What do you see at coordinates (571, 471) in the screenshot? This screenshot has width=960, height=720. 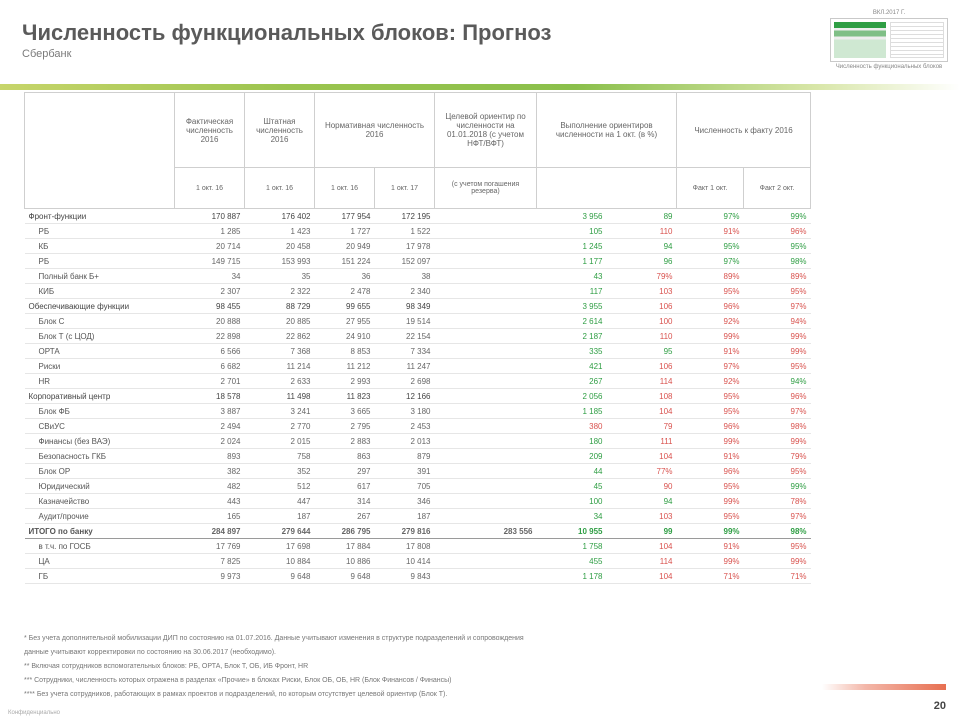 I see `table-cell: 44` at bounding box center [571, 471].